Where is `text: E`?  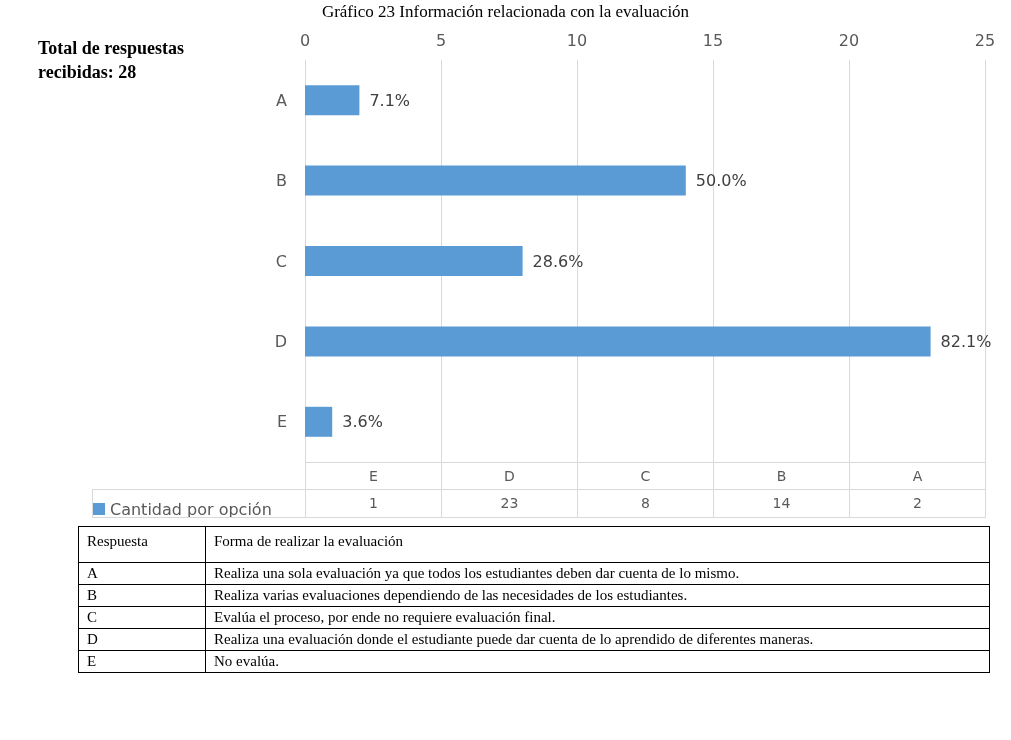
text: E is located at coordinates (142, 661).